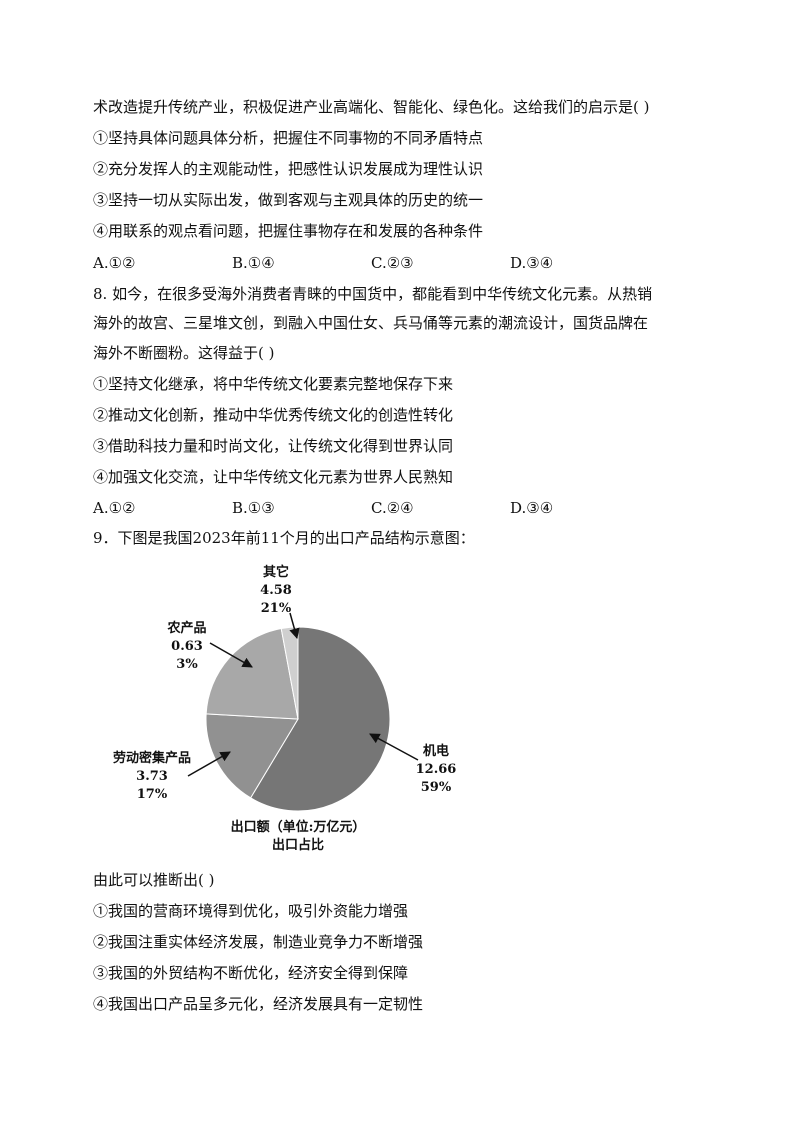  Describe the element at coordinates (288, 138) in the screenshot. I see `q7-item-1: ①坚持具体问题具体分析，把握住不同事物的不同矛盾特点` at that location.